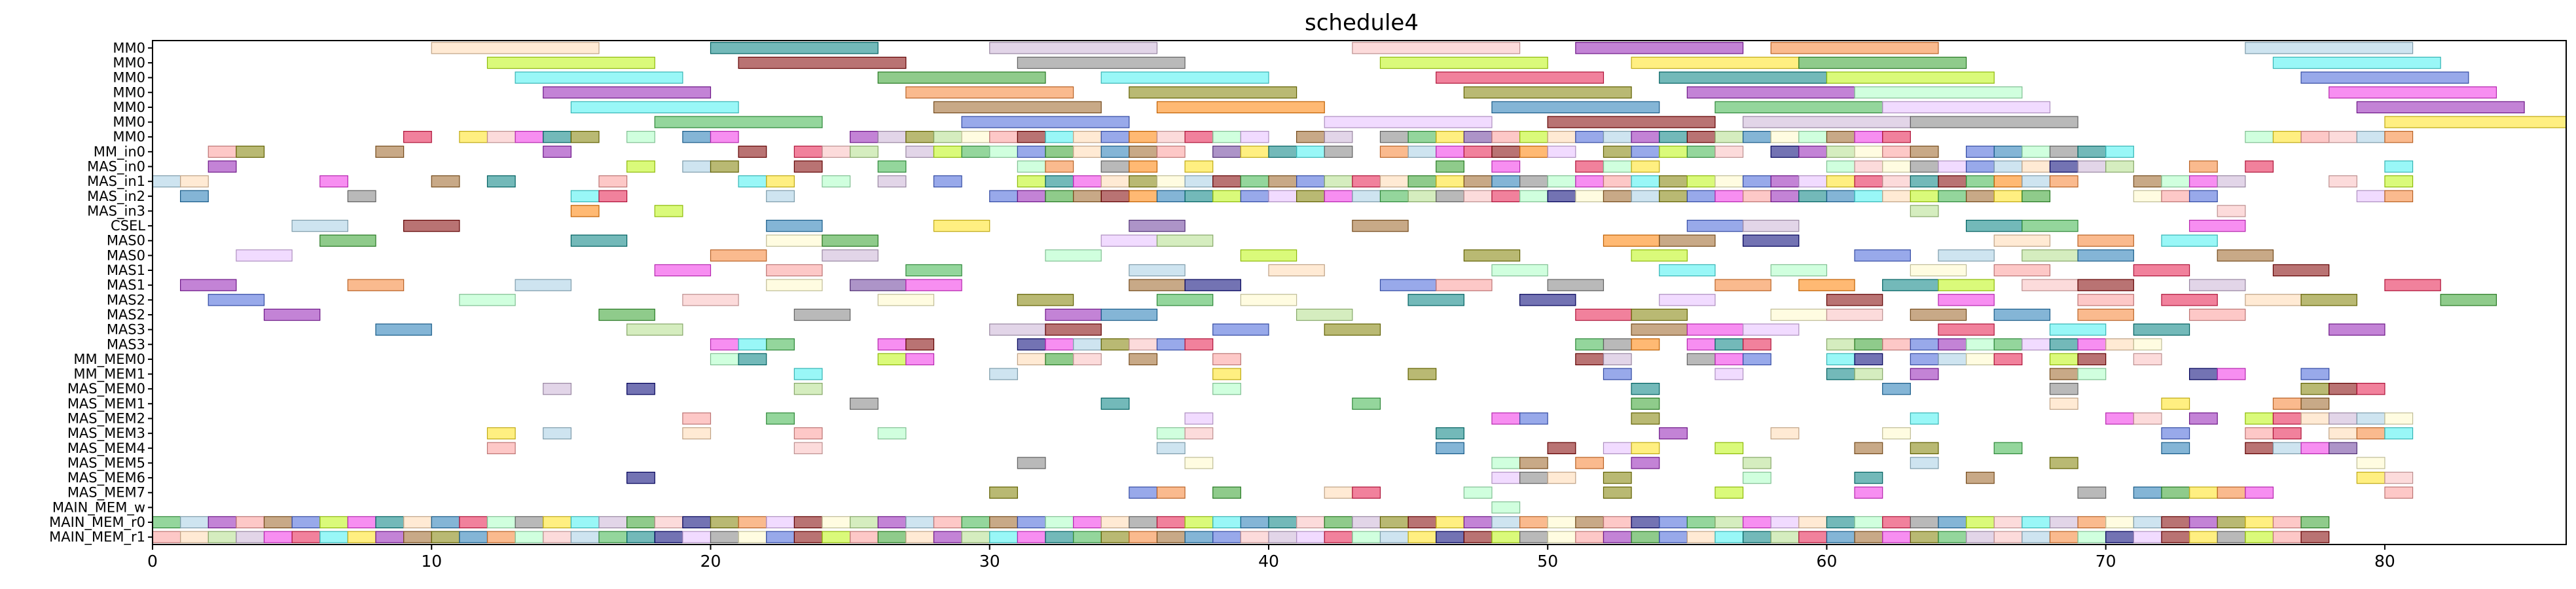  I want to click on x-tick-label: 80, so click(2384, 561).